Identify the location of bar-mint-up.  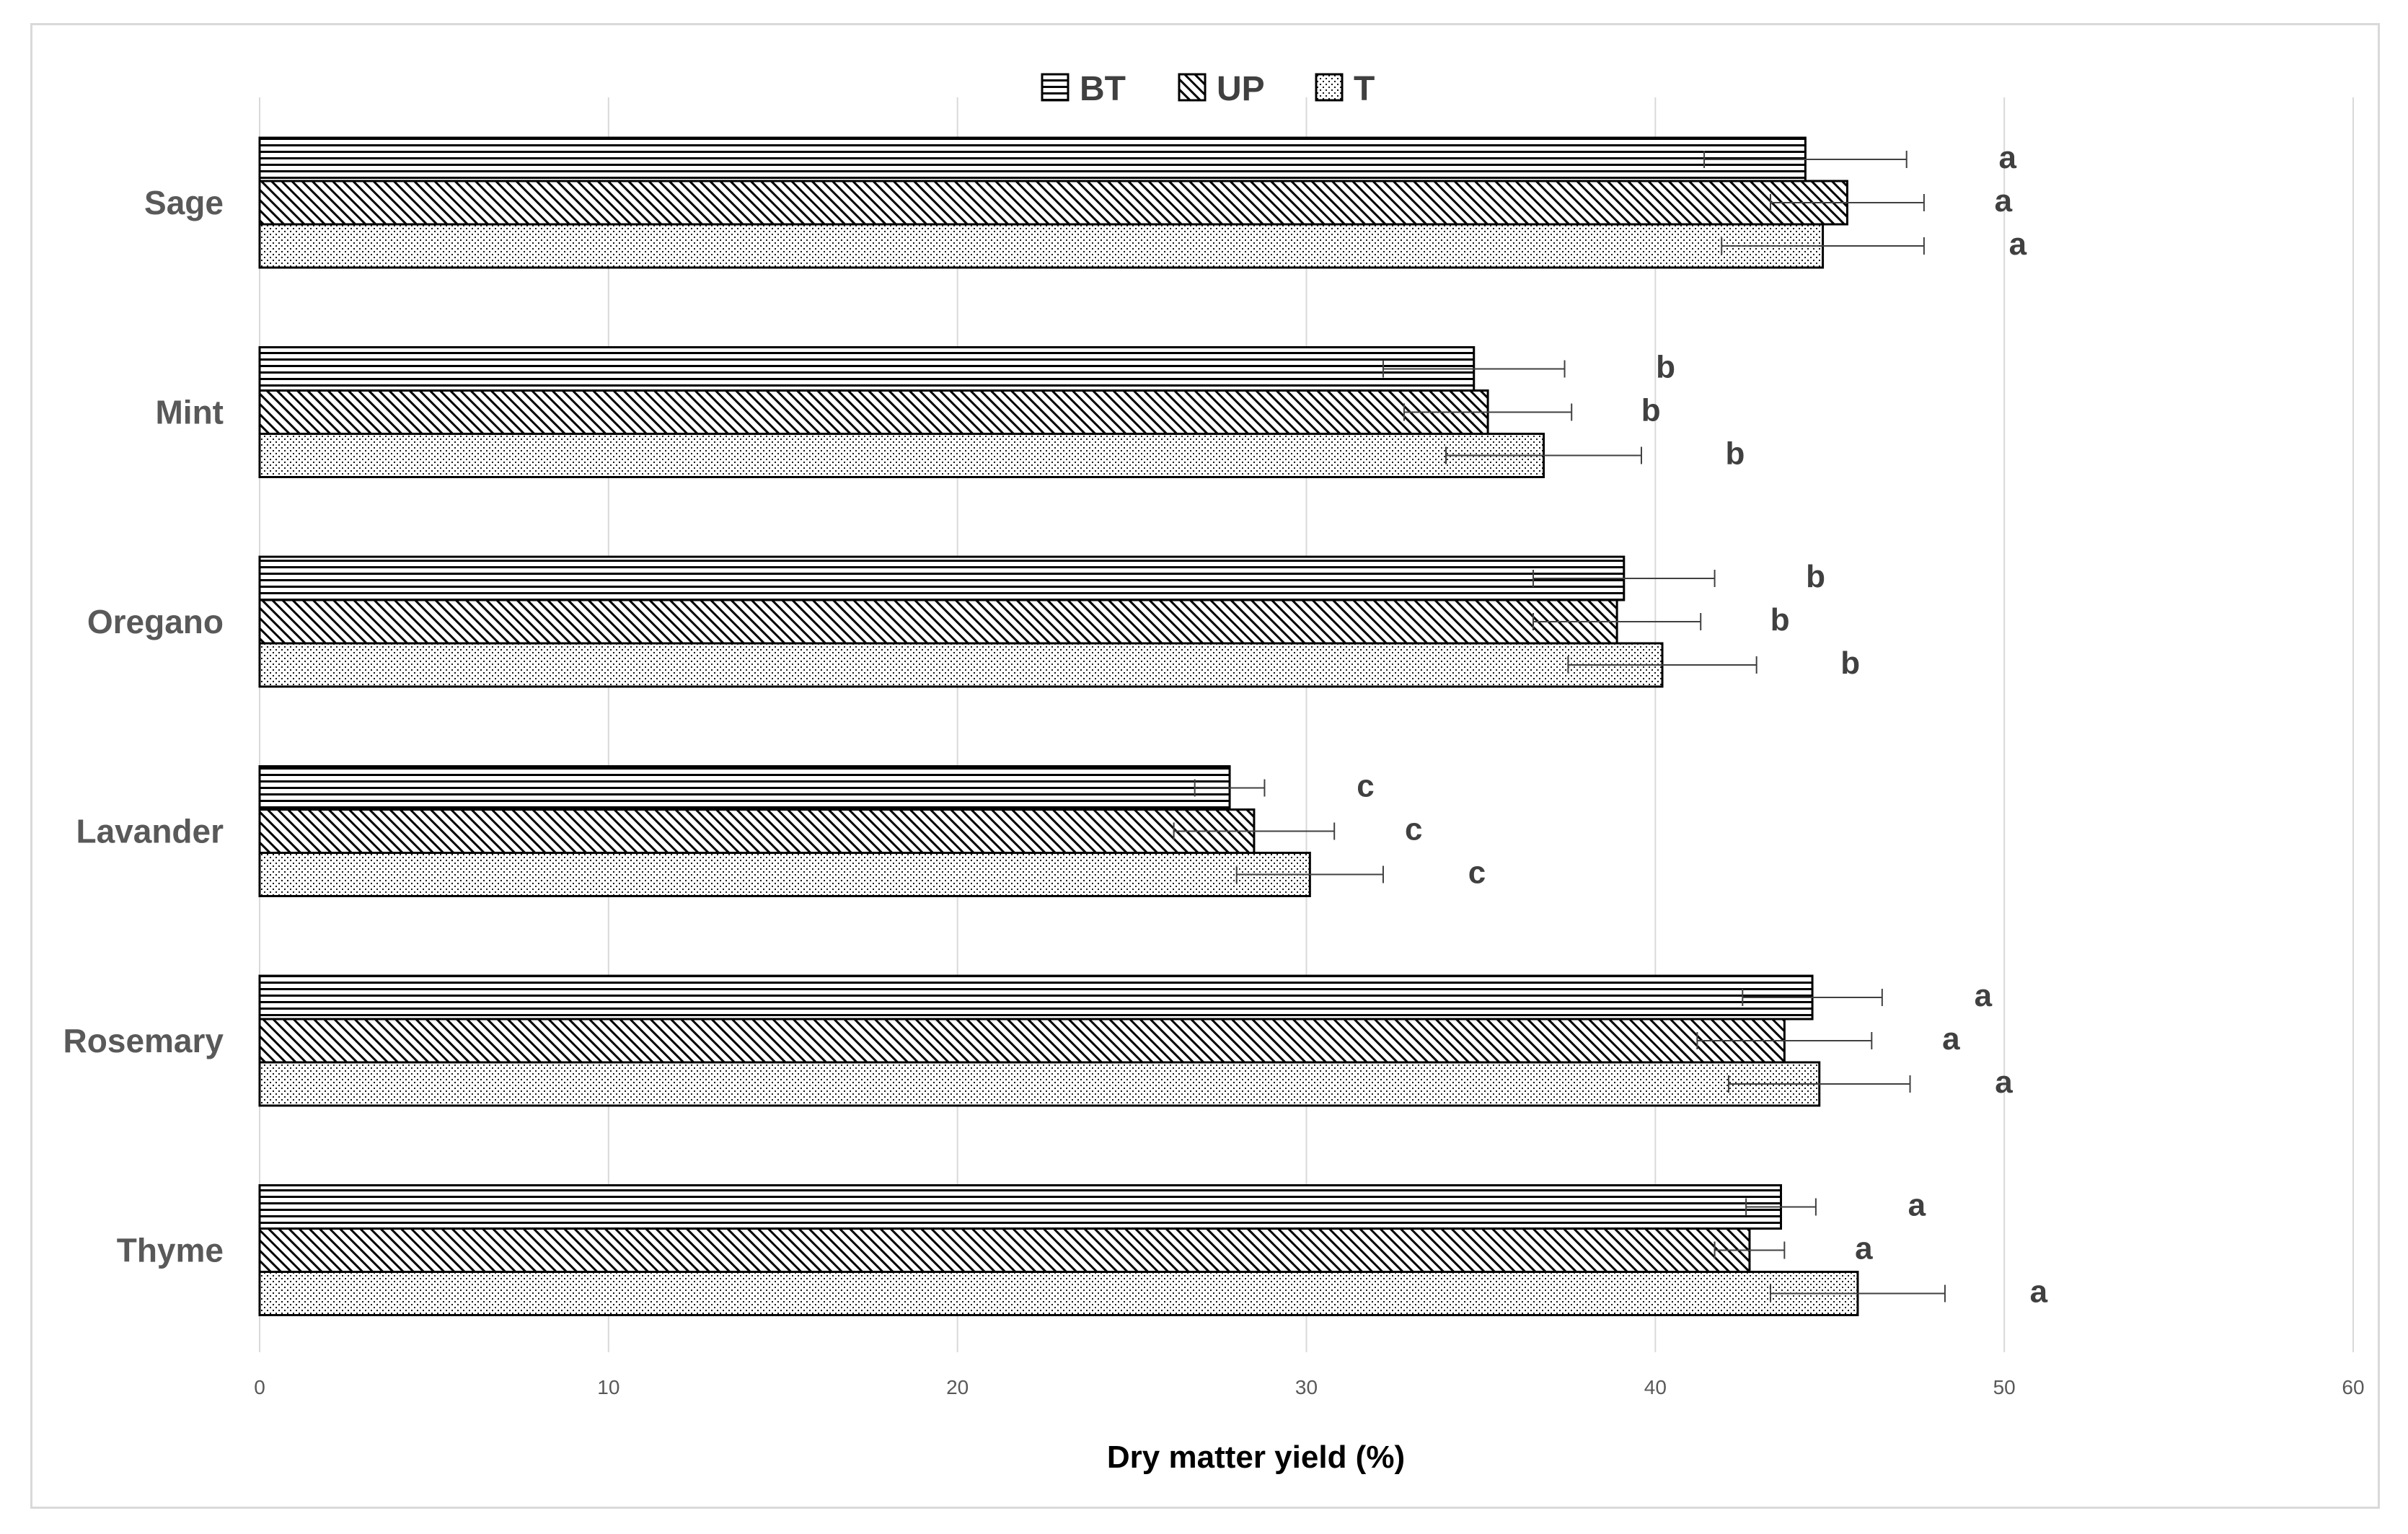
(873, 412).